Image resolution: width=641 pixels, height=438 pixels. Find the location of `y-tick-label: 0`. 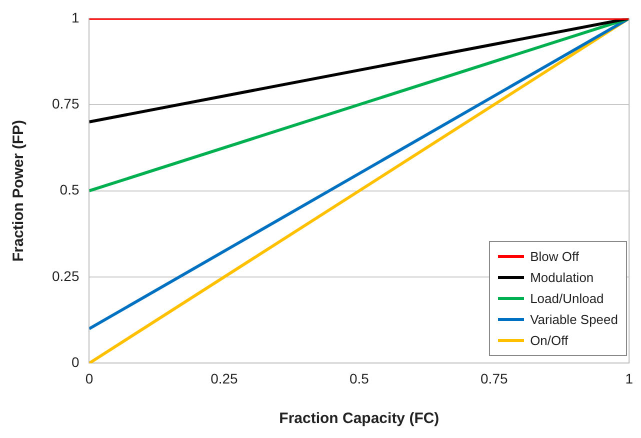

y-tick-label: 0 is located at coordinates (75, 362).